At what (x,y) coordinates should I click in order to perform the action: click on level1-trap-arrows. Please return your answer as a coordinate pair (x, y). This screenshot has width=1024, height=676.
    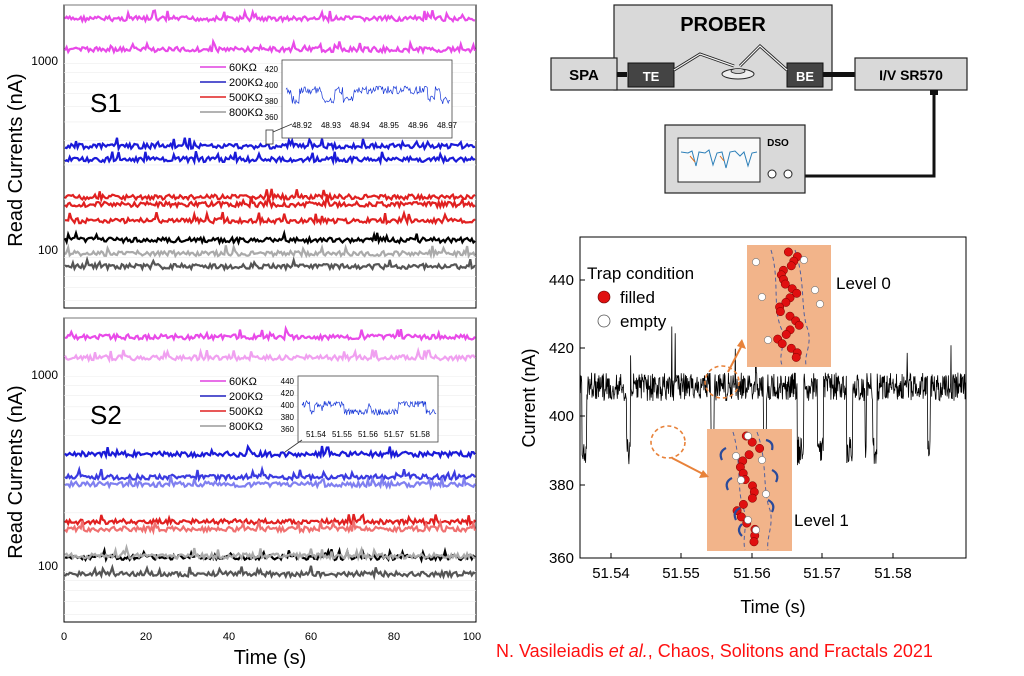
    Looking at the image, I should click on (749, 487).